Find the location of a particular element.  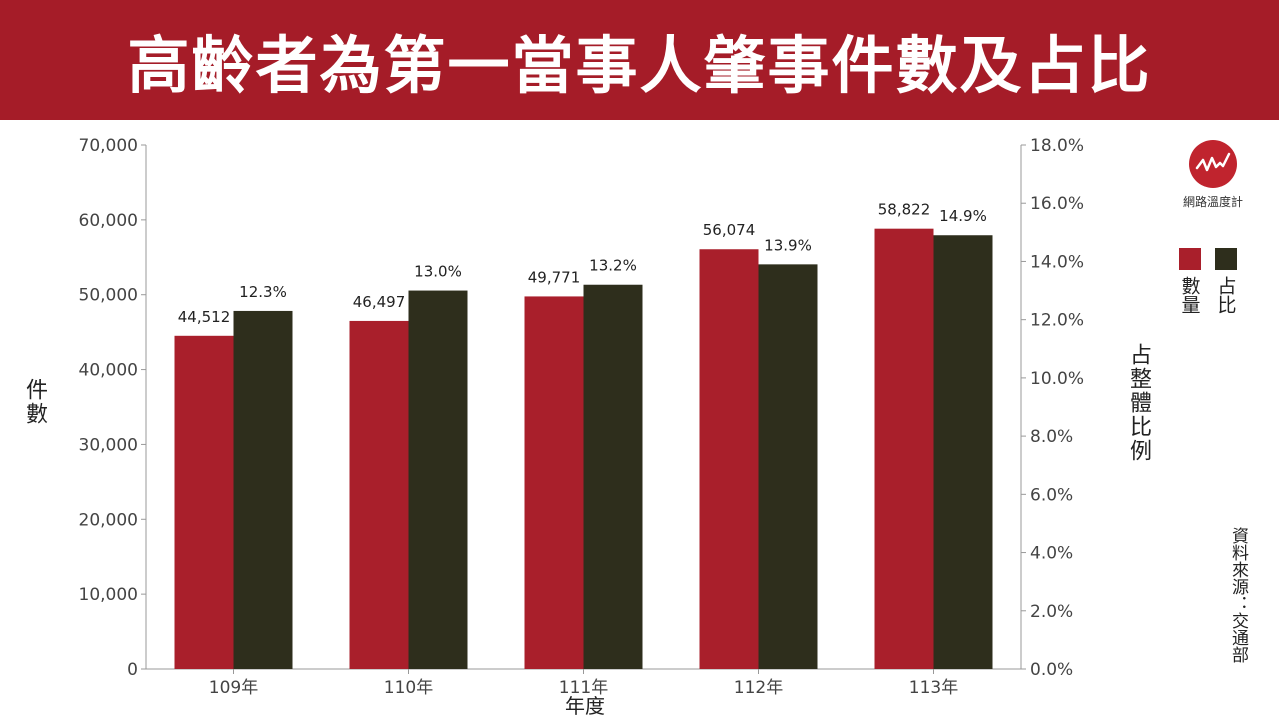

data-label-share: 13.9% is located at coordinates (788, 245).